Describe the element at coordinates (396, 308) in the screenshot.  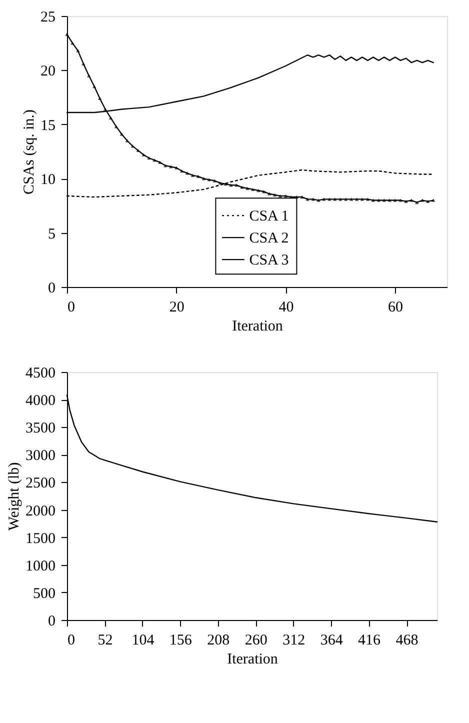
I see `x-tick-label: 60` at that location.